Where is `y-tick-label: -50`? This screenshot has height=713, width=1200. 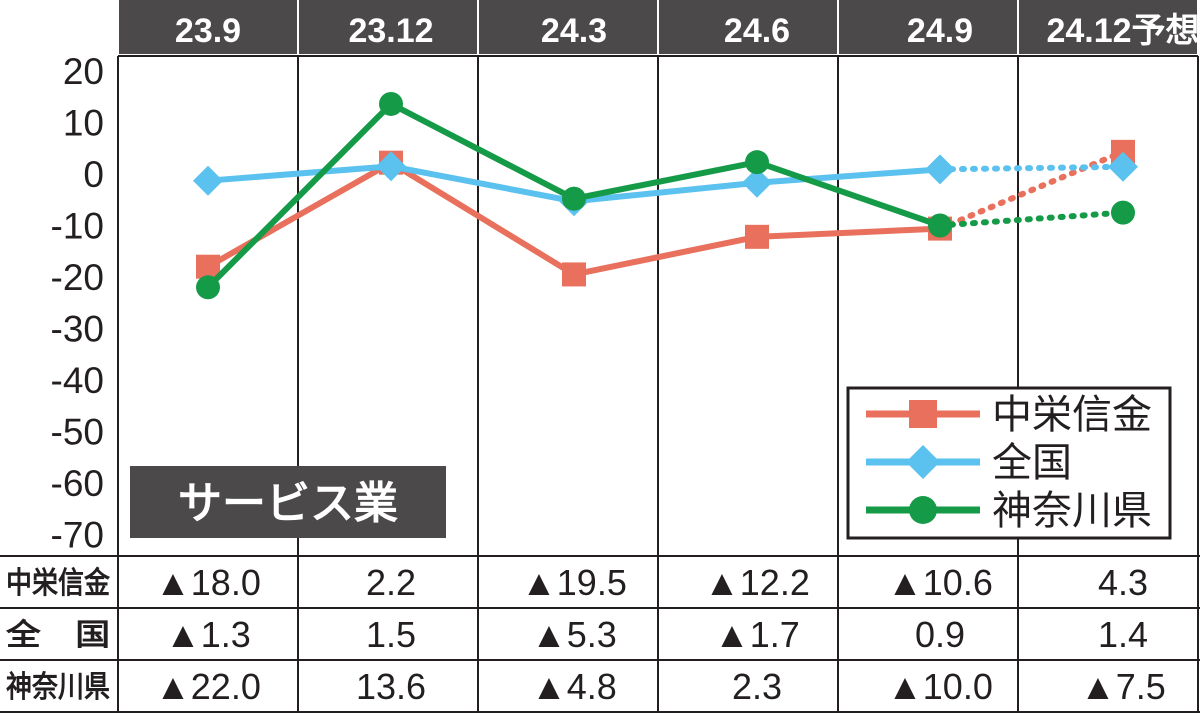
y-tick-label: -50 is located at coordinates (77, 432).